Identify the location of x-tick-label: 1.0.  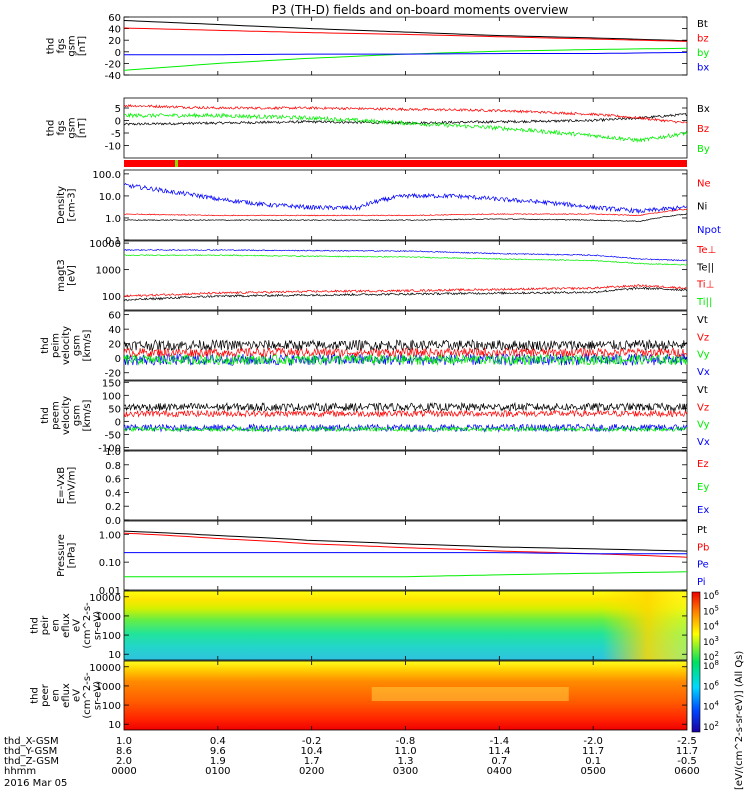
(124, 741).